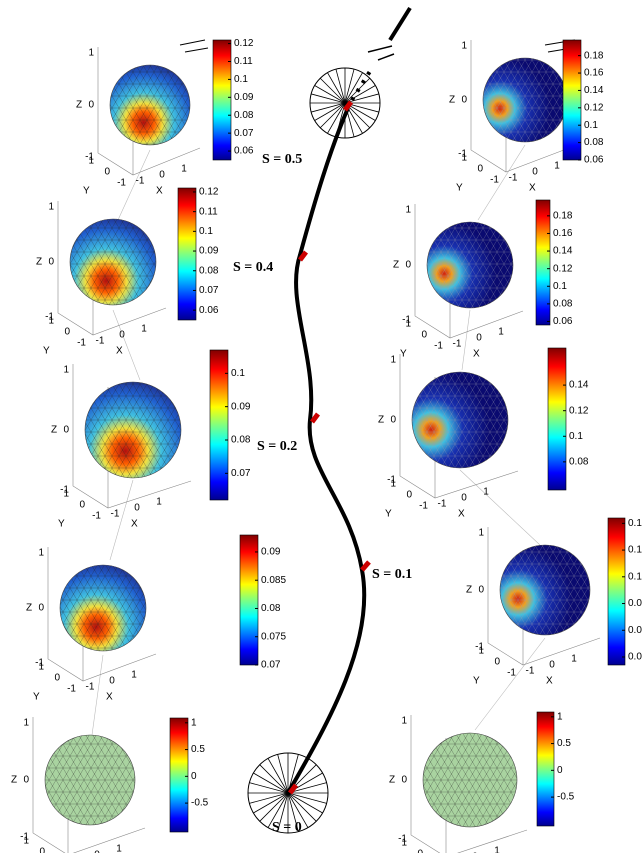  Describe the element at coordinates (273, 636) in the screenshot. I see `colorbar-tick-label: 0.075` at that location.